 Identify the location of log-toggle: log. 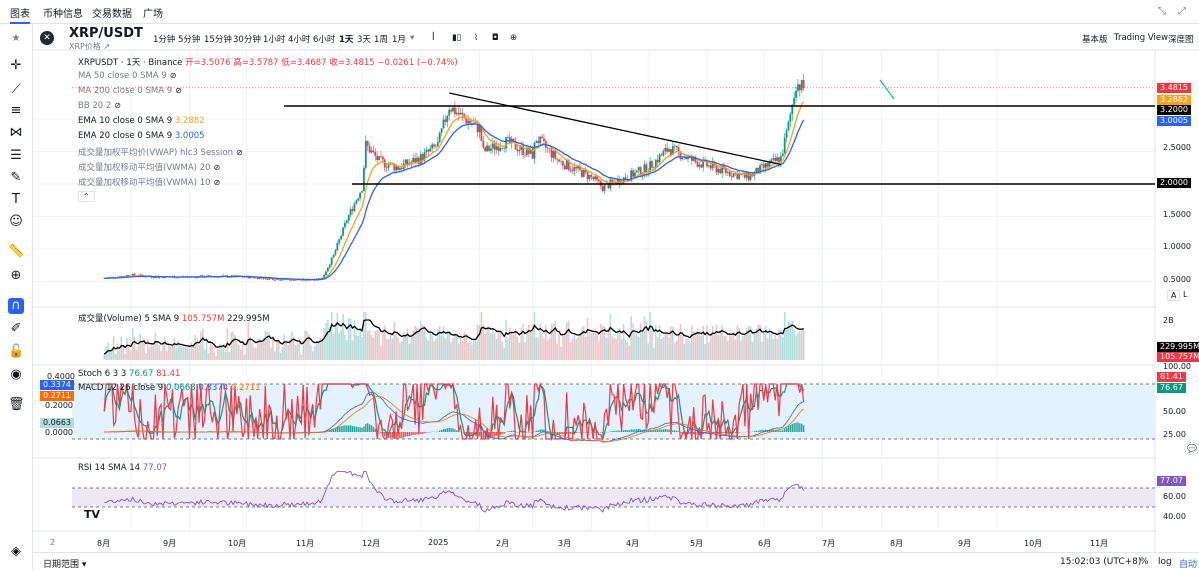
(1165, 562).